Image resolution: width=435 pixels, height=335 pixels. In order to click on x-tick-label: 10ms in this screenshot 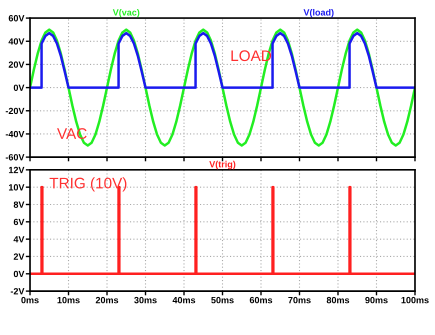, I will do `click(69, 300)`.